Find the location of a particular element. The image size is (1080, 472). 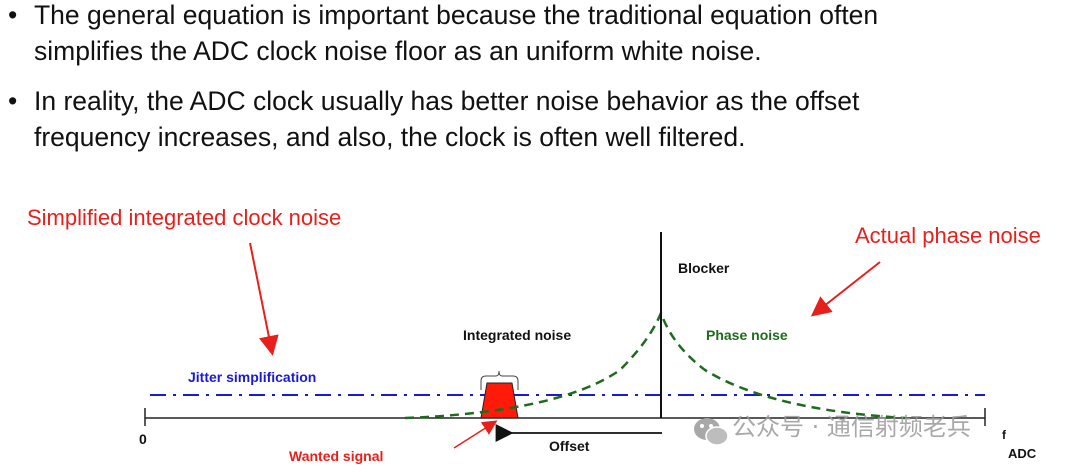

axis-end-f-label: f is located at coordinates (1004, 435).